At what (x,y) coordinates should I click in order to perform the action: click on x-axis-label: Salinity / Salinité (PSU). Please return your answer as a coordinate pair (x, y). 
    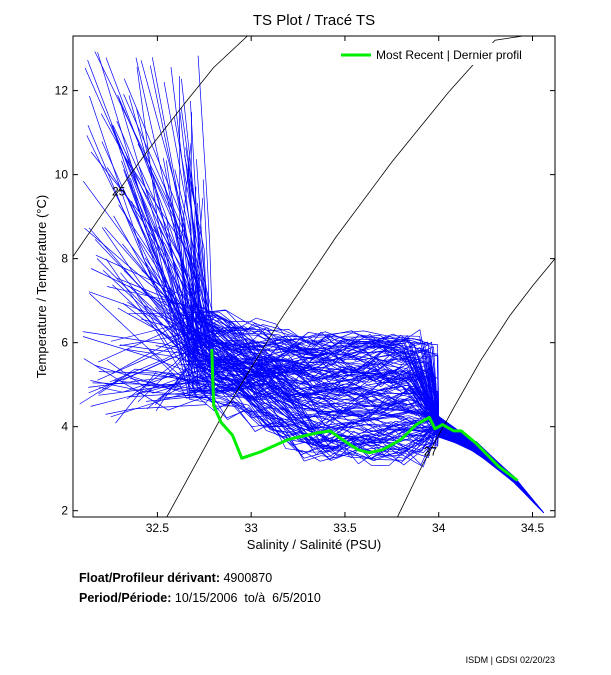
    Looking at the image, I should click on (314, 544).